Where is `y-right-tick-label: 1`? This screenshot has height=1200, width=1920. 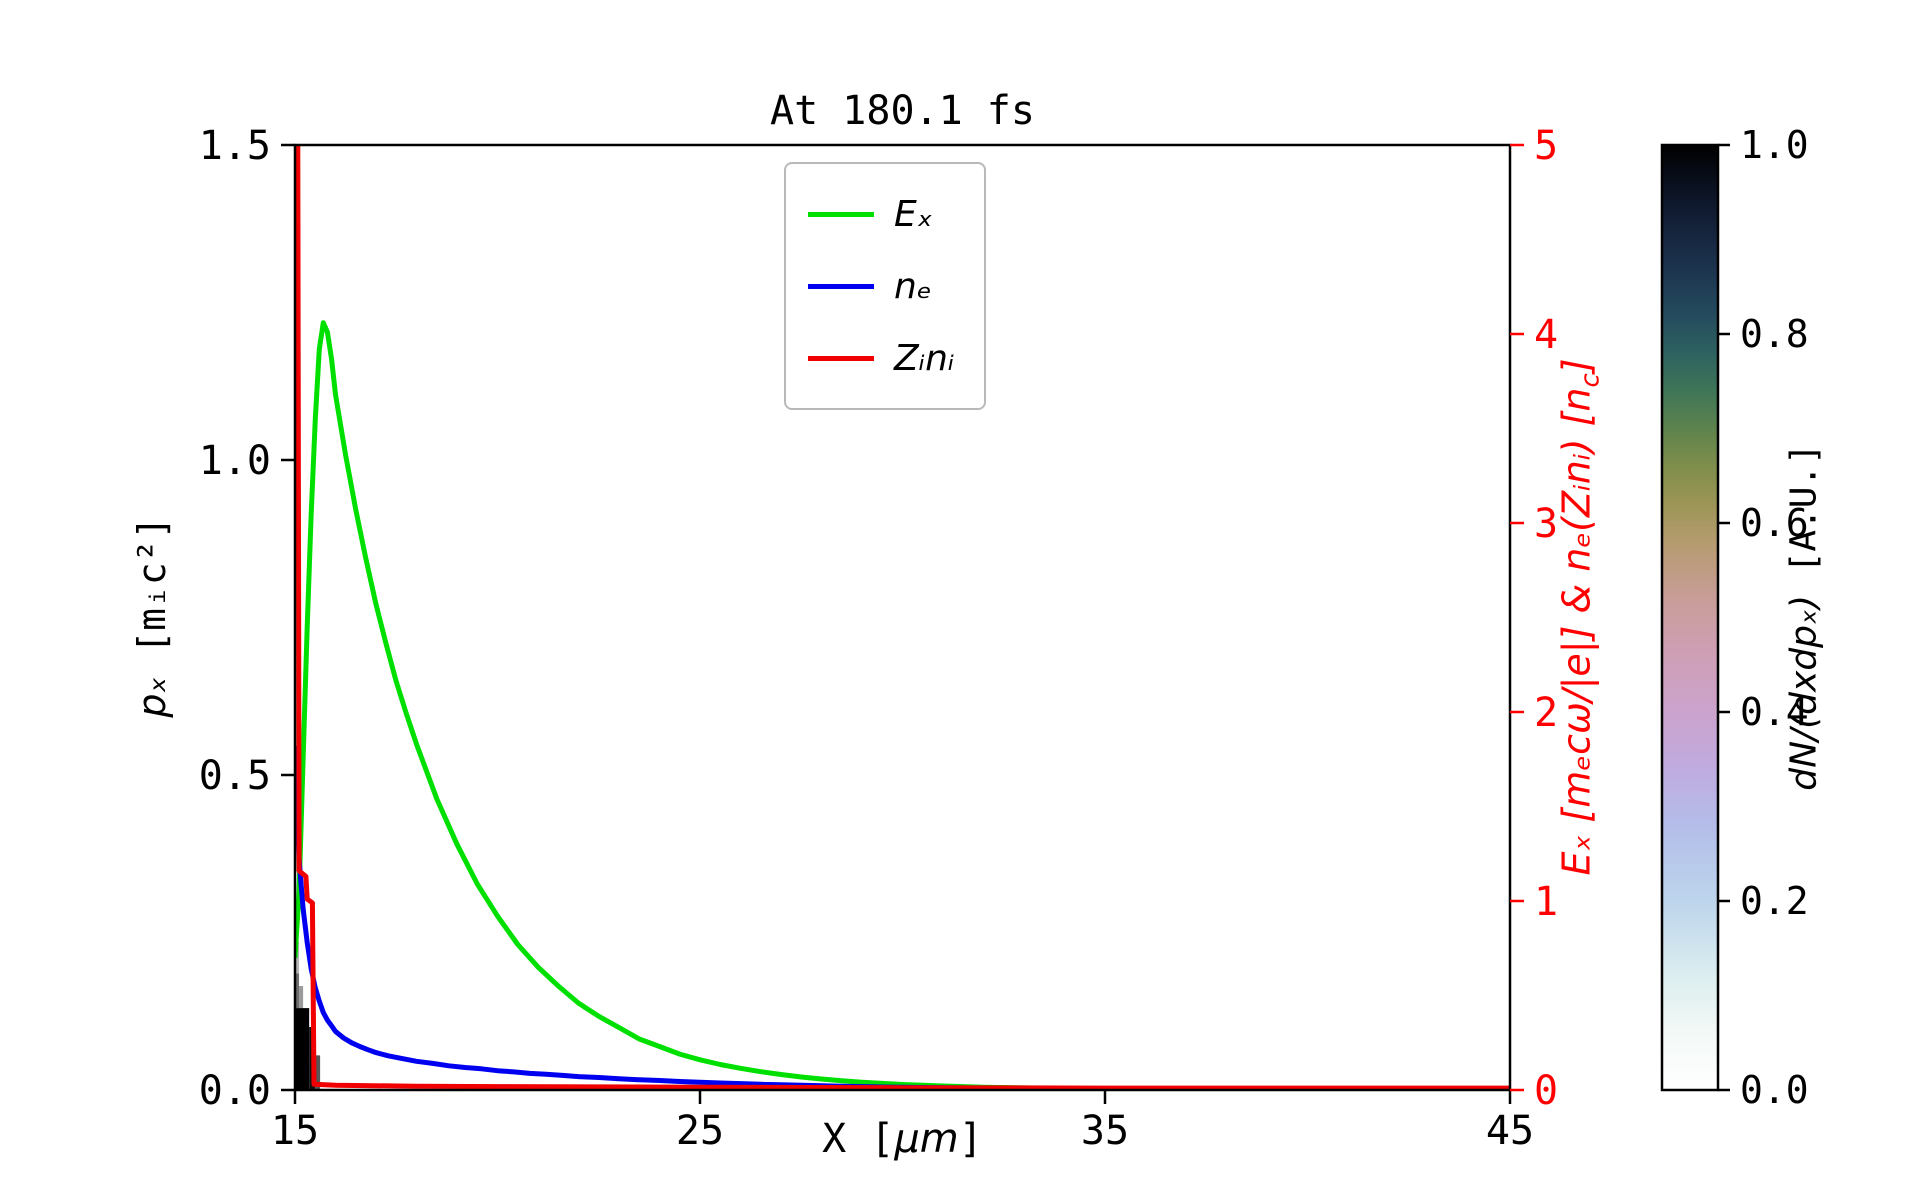 y-right-tick-label: 1 is located at coordinates (1546, 902).